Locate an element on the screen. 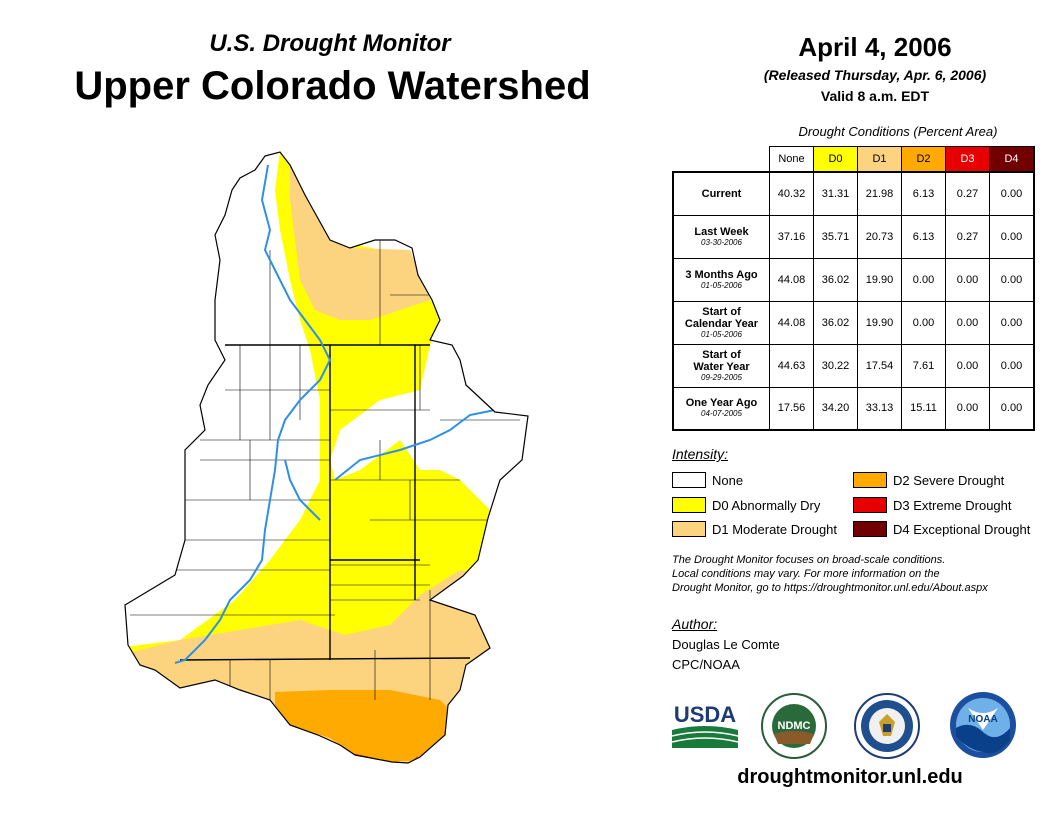  intensity-title: Intensity: is located at coordinates (700, 454).